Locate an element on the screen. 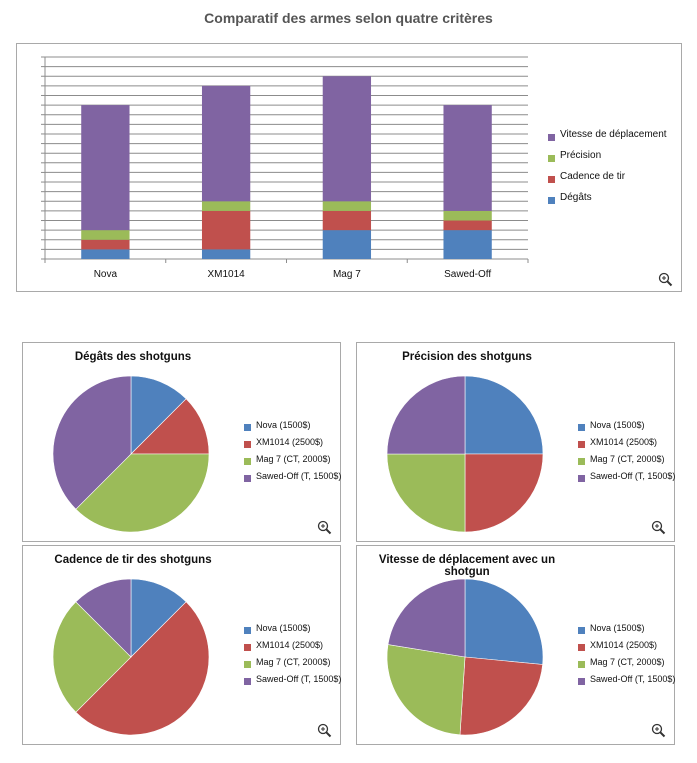  legend-label: Précision is located at coordinates (581, 155).